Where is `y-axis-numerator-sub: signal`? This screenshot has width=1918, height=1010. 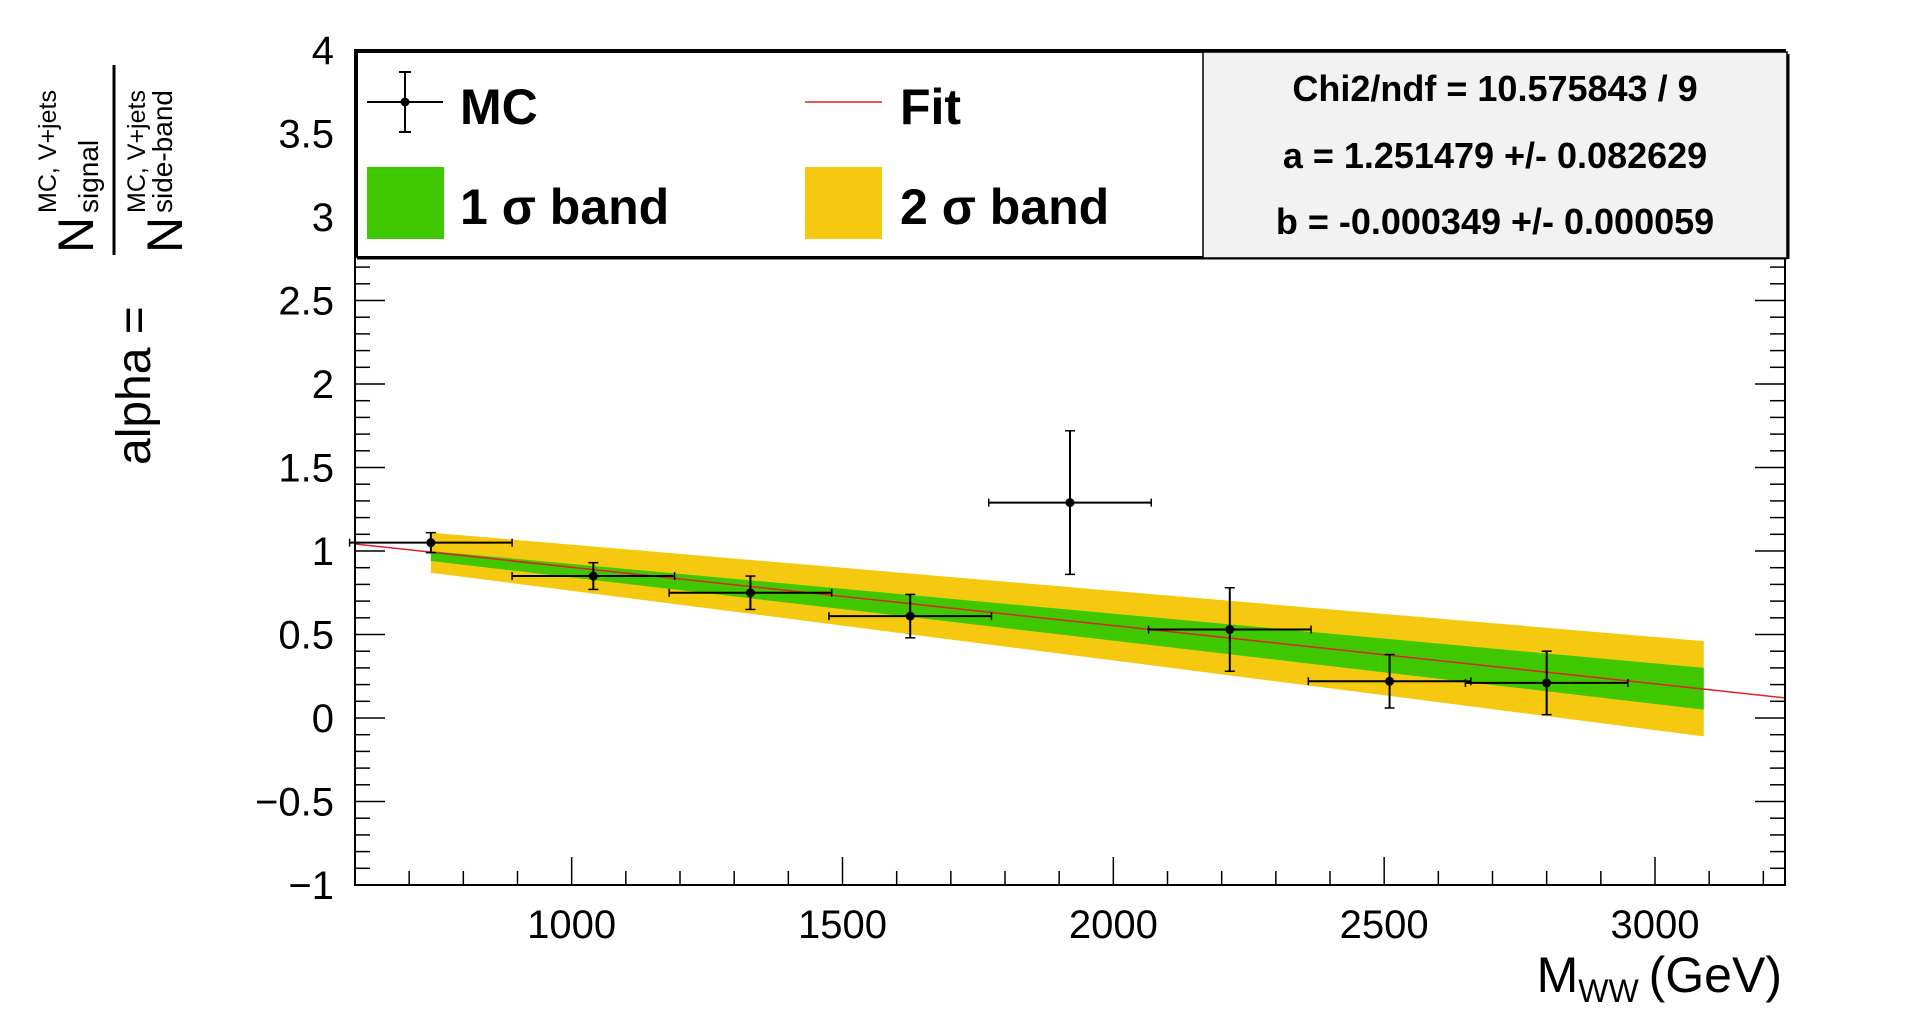
y-axis-numerator-sub: signal is located at coordinates (88, 176).